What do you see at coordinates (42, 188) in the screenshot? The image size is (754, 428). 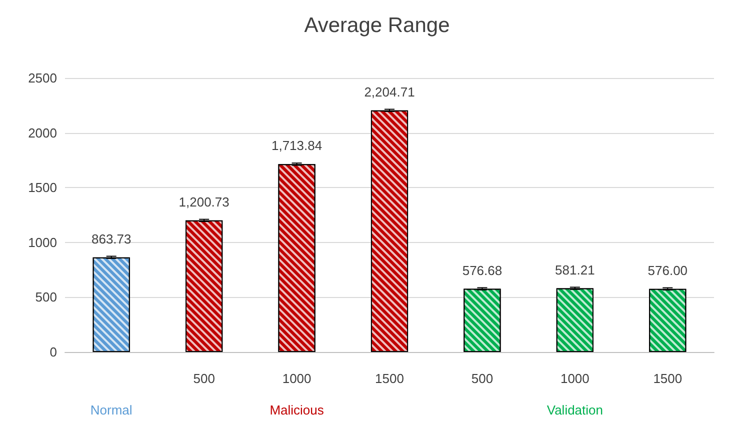 I see `y-tick-label: 1500` at bounding box center [42, 188].